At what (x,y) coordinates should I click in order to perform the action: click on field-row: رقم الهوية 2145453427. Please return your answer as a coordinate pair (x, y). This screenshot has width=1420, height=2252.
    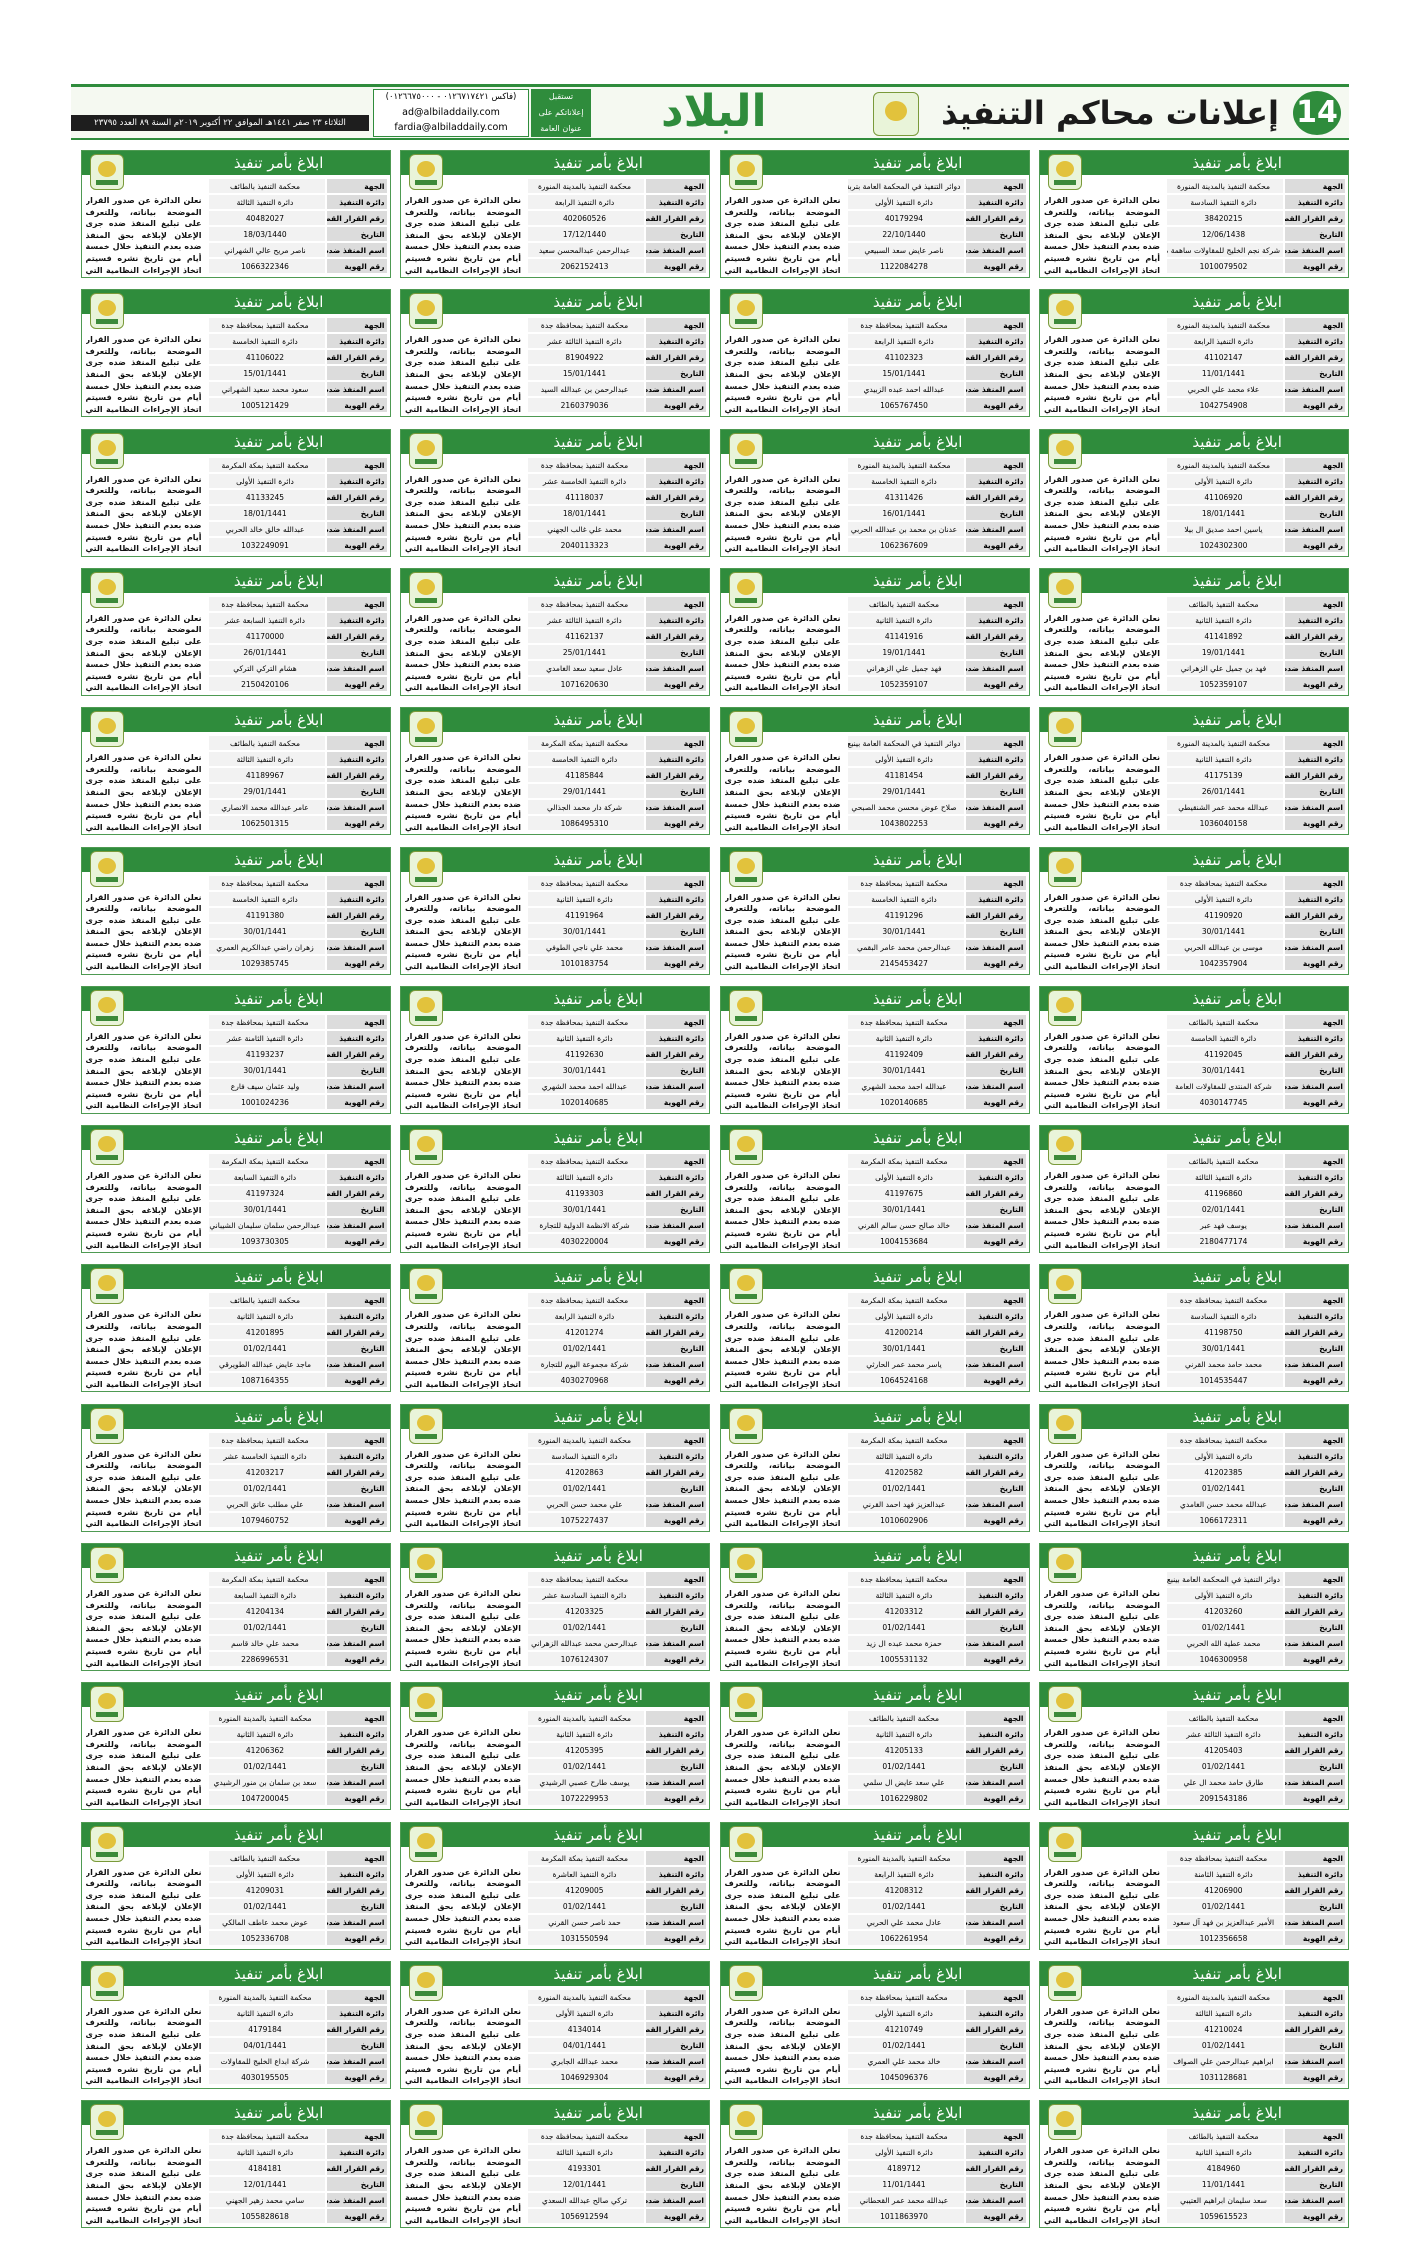
    Looking at the image, I should click on (936, 963).